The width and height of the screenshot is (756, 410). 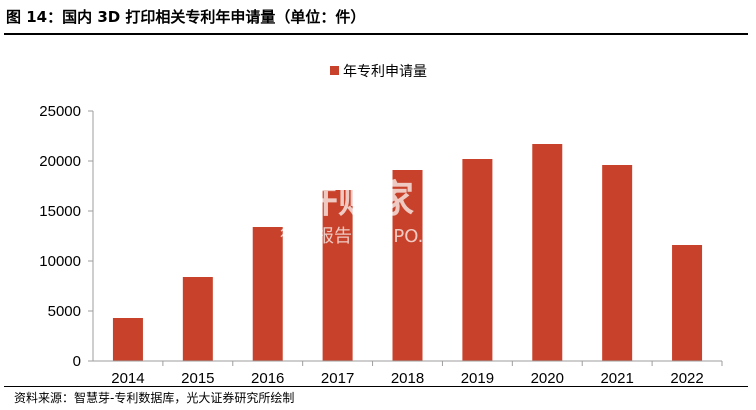 I want to click on bar-2020, so click(x=547, y=252).